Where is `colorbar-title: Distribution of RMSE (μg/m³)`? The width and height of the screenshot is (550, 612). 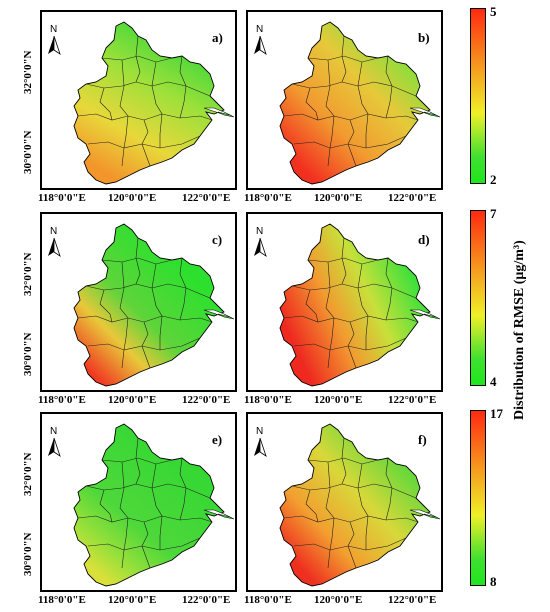 colorbar-title: Distribution of RMSE (μg/m³) is located at coordinates (519, 330).